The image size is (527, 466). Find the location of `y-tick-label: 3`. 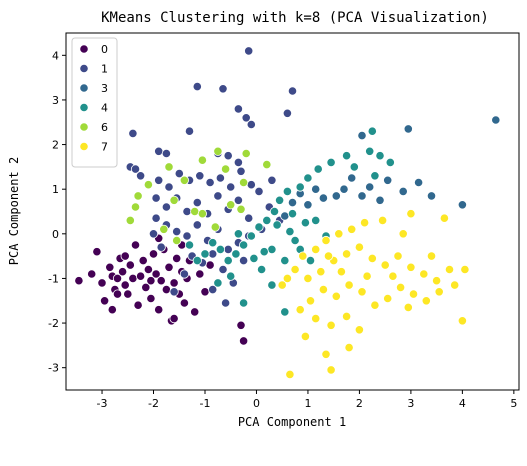

y-tick-label: 3 is located at coordinates (55, 100).